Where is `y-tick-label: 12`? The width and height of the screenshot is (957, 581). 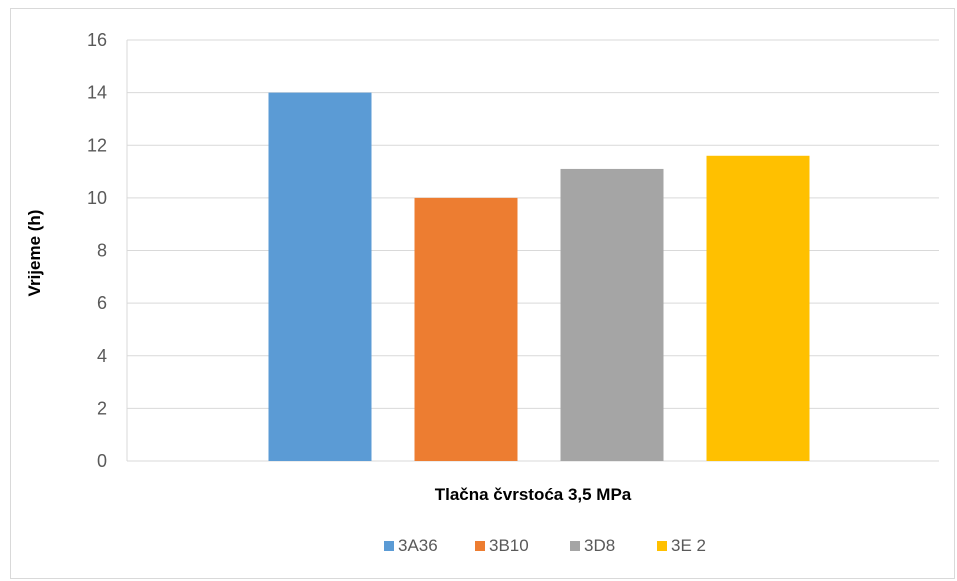
y-tick-label: 12 is located at coordinates (97, 145).